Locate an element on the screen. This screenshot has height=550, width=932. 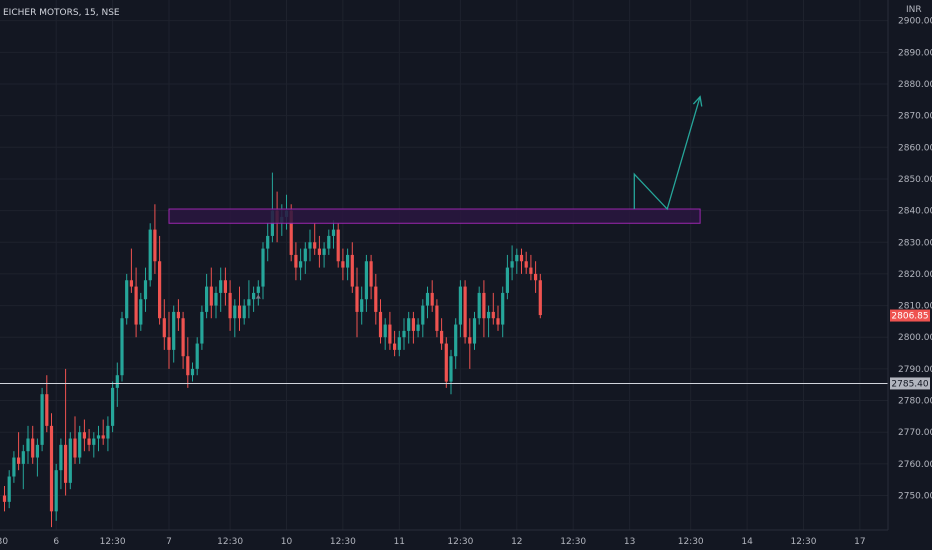
price-tick-label: 2770.00 is located at coordinates (915, 433).